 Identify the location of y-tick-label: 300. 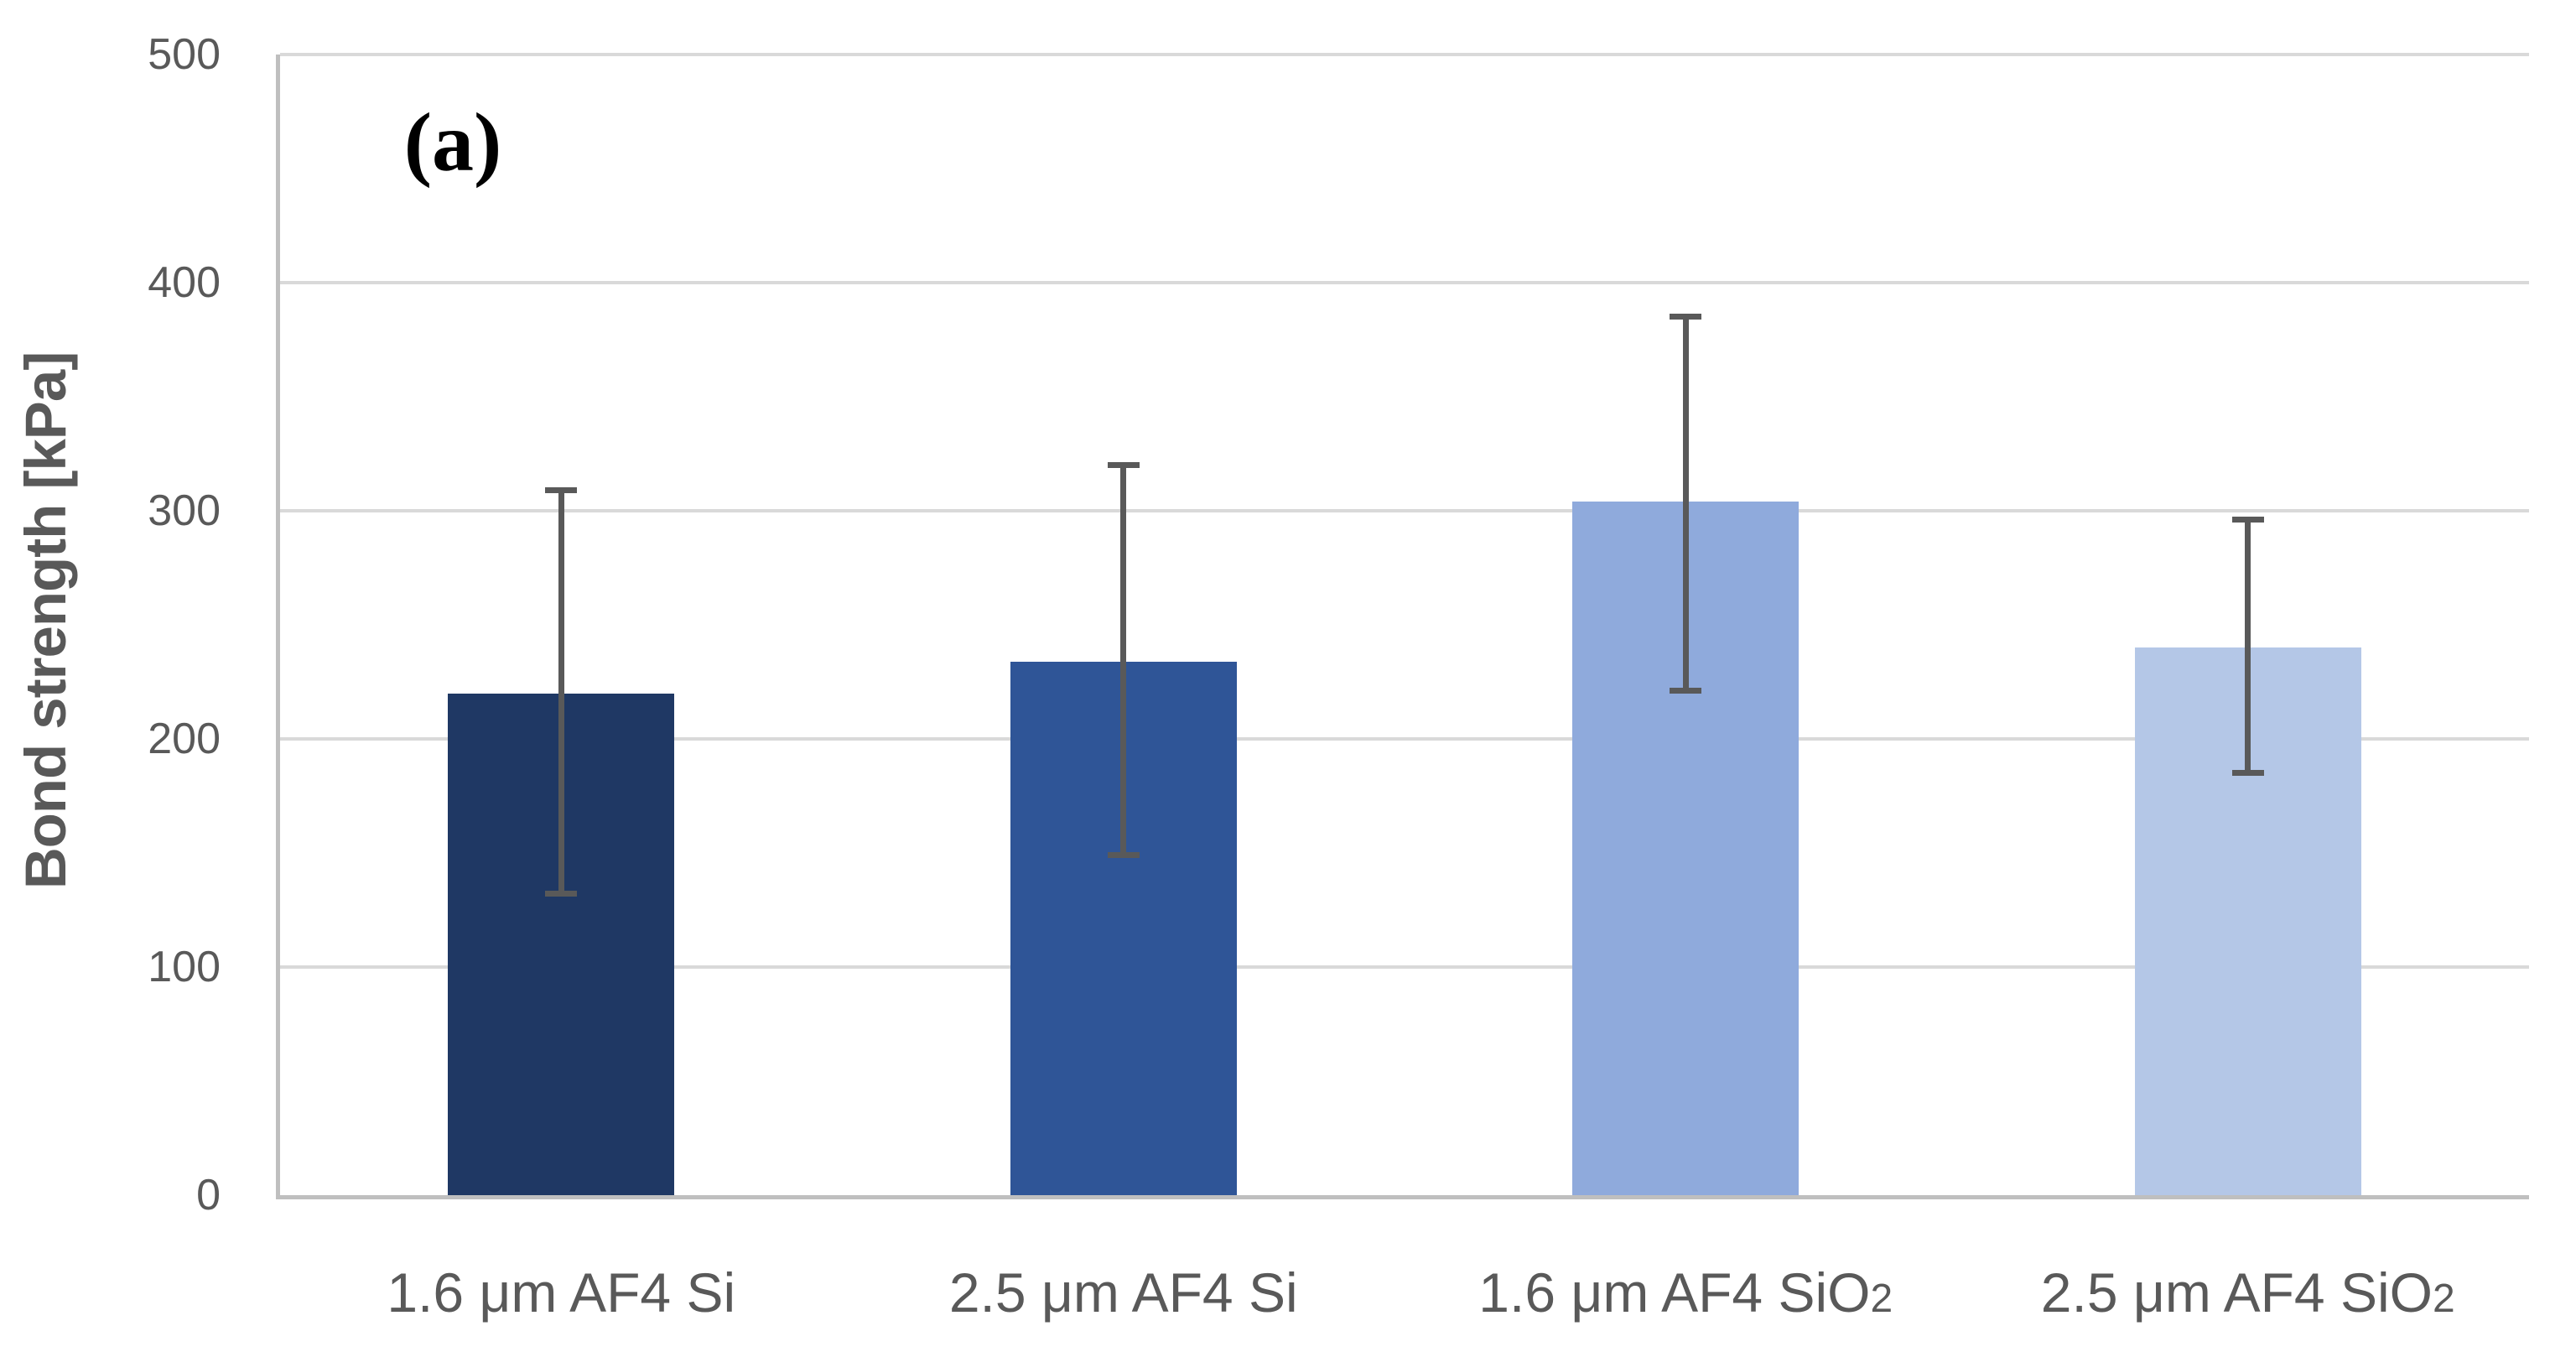
(184, 510).